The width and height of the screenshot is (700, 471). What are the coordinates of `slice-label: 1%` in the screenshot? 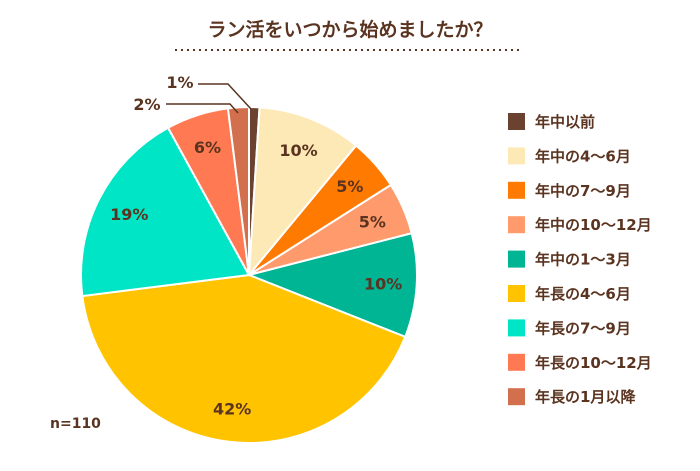 It's located at (179, 82).